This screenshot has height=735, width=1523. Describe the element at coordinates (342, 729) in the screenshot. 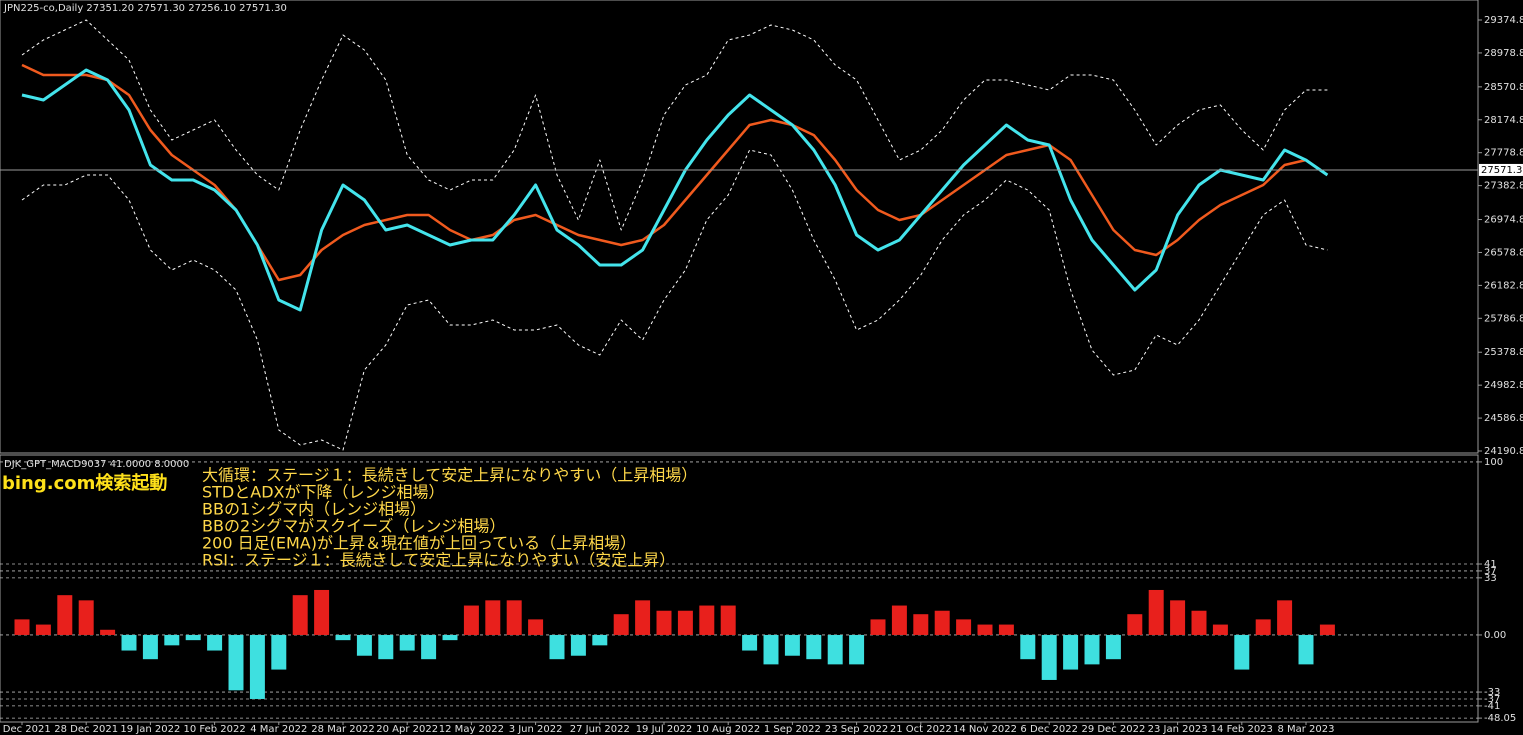

I see `x-tick-label: 28 Mar 2022` at that location.